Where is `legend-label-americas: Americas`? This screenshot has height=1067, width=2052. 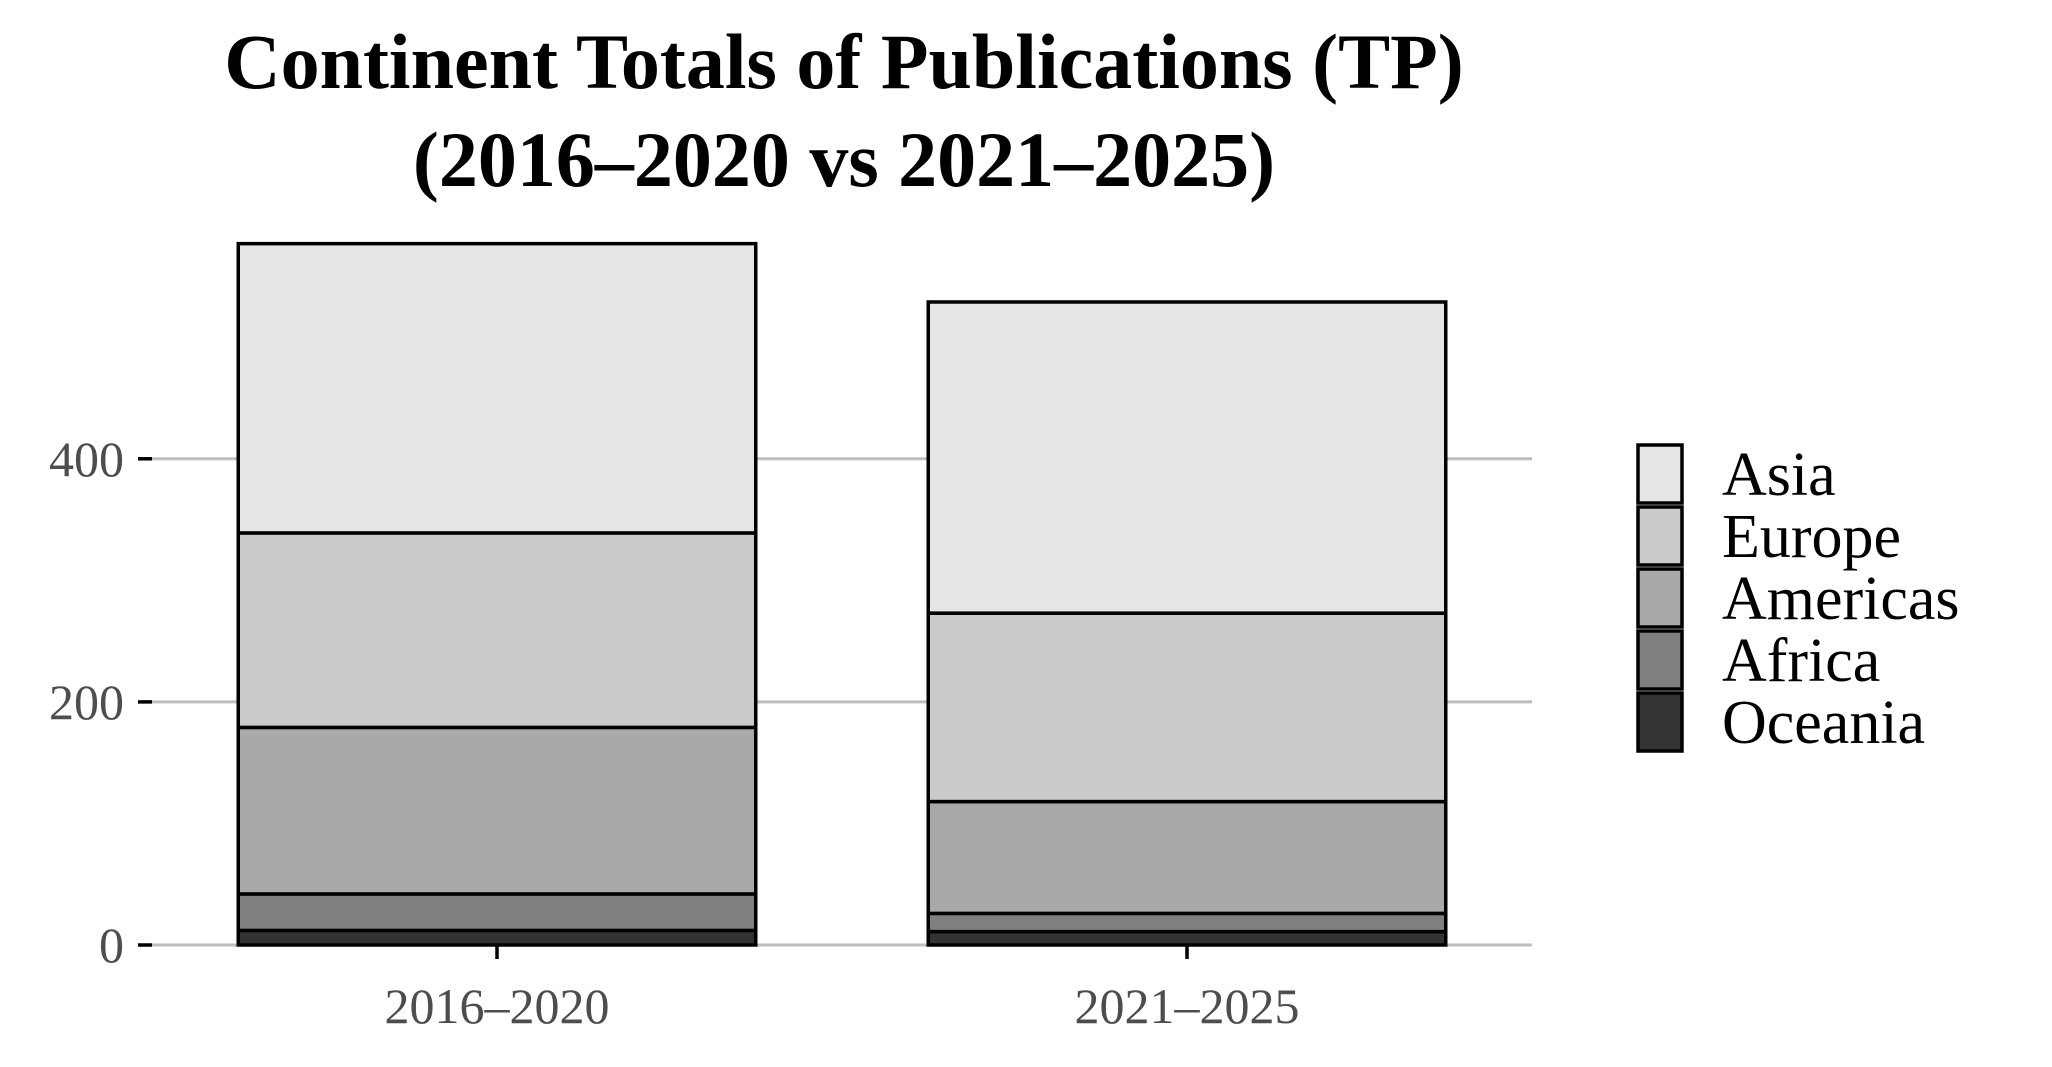
legend-label-americas: Americas is located at coordinates (1841, 599).